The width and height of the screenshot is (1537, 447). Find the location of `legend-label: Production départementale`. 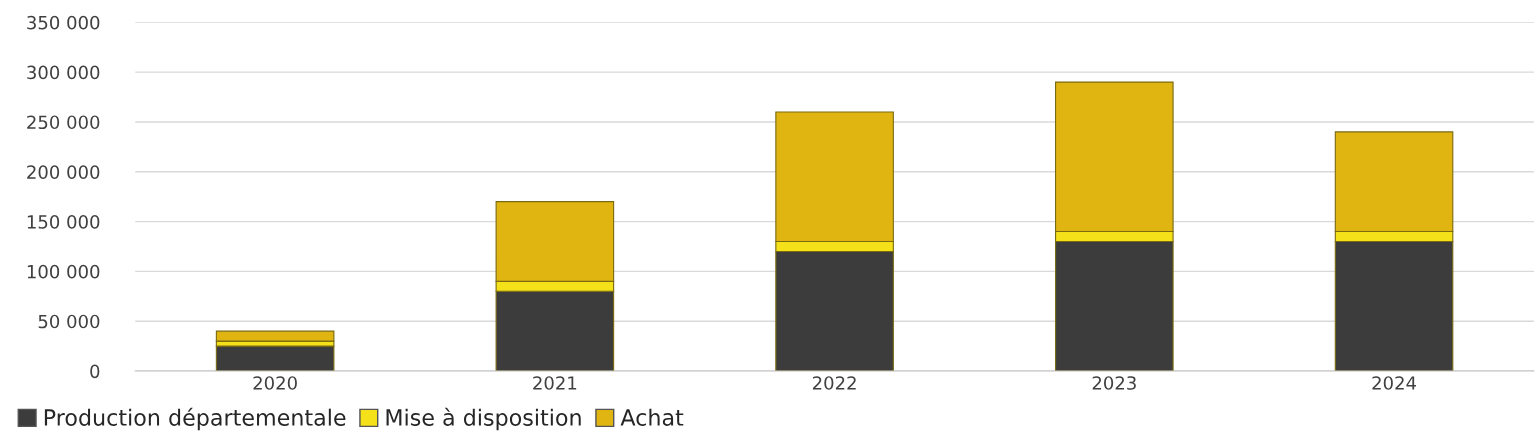

legend-label: Production départementale is located at coordinates (195, 419).